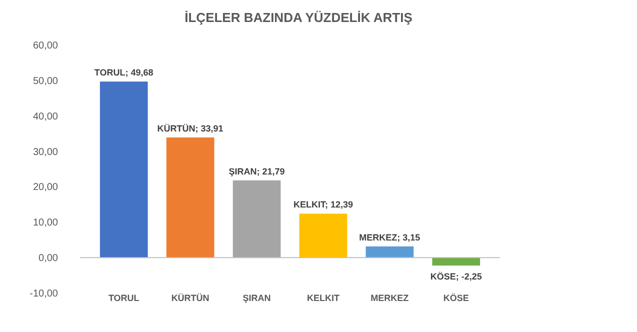 The height and width of the screenshot is (332, 637). I want to click on y-tick-label: 20,00, so click(45, 188).